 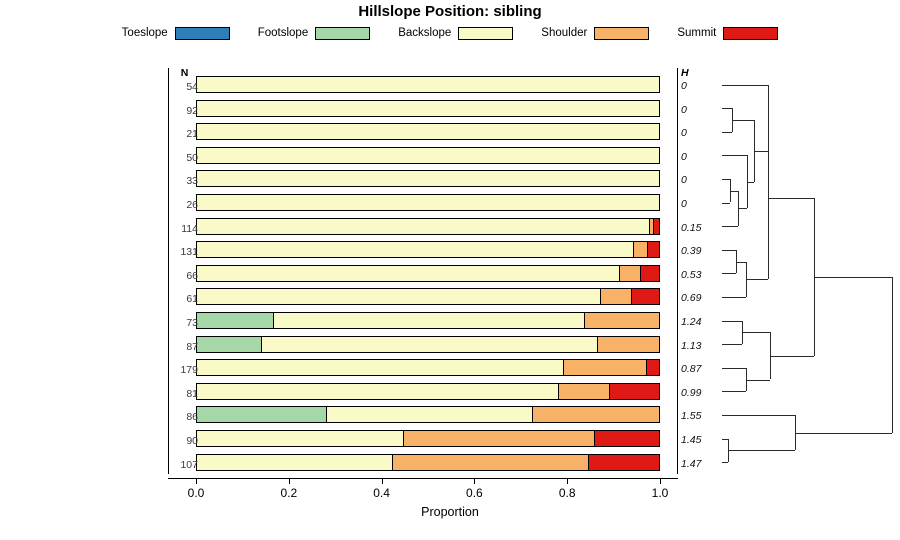 I want to click on legend-swatch-shoulder, so click(x=622, y=33).